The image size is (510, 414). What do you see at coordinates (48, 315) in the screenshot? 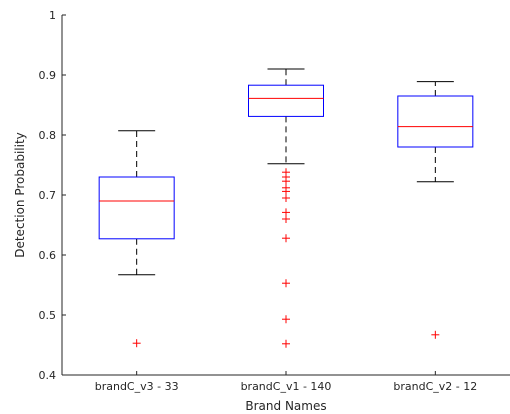
I see `y-tick-label: 0.5` at bounding box center [48, 315].